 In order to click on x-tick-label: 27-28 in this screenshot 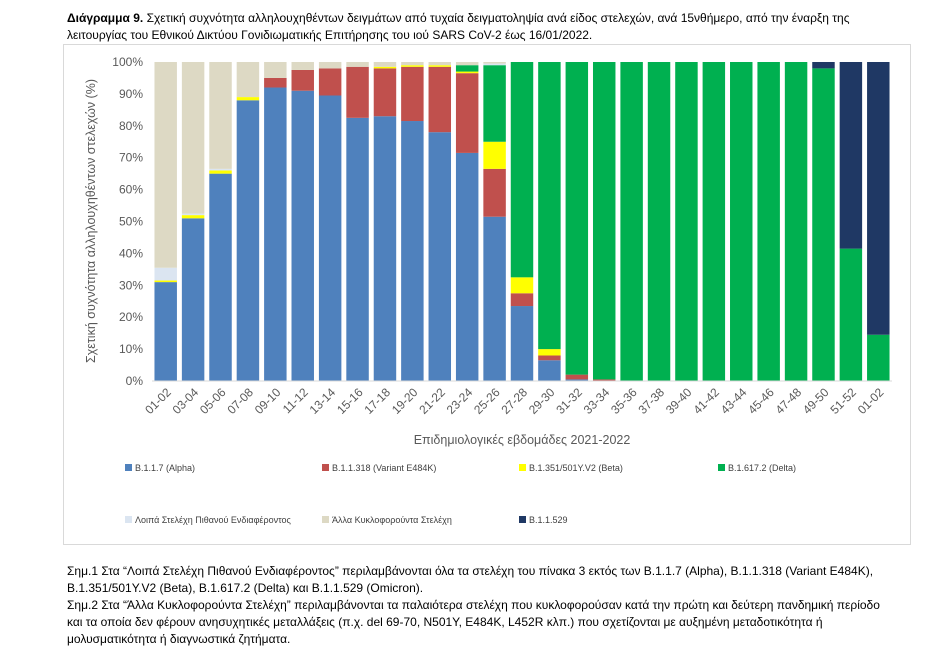, I will do `click(515, 401)`.